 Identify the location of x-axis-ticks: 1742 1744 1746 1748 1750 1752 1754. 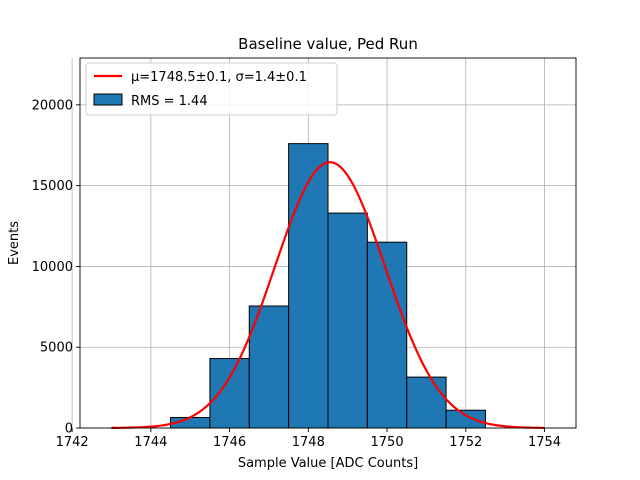
(308, 439).